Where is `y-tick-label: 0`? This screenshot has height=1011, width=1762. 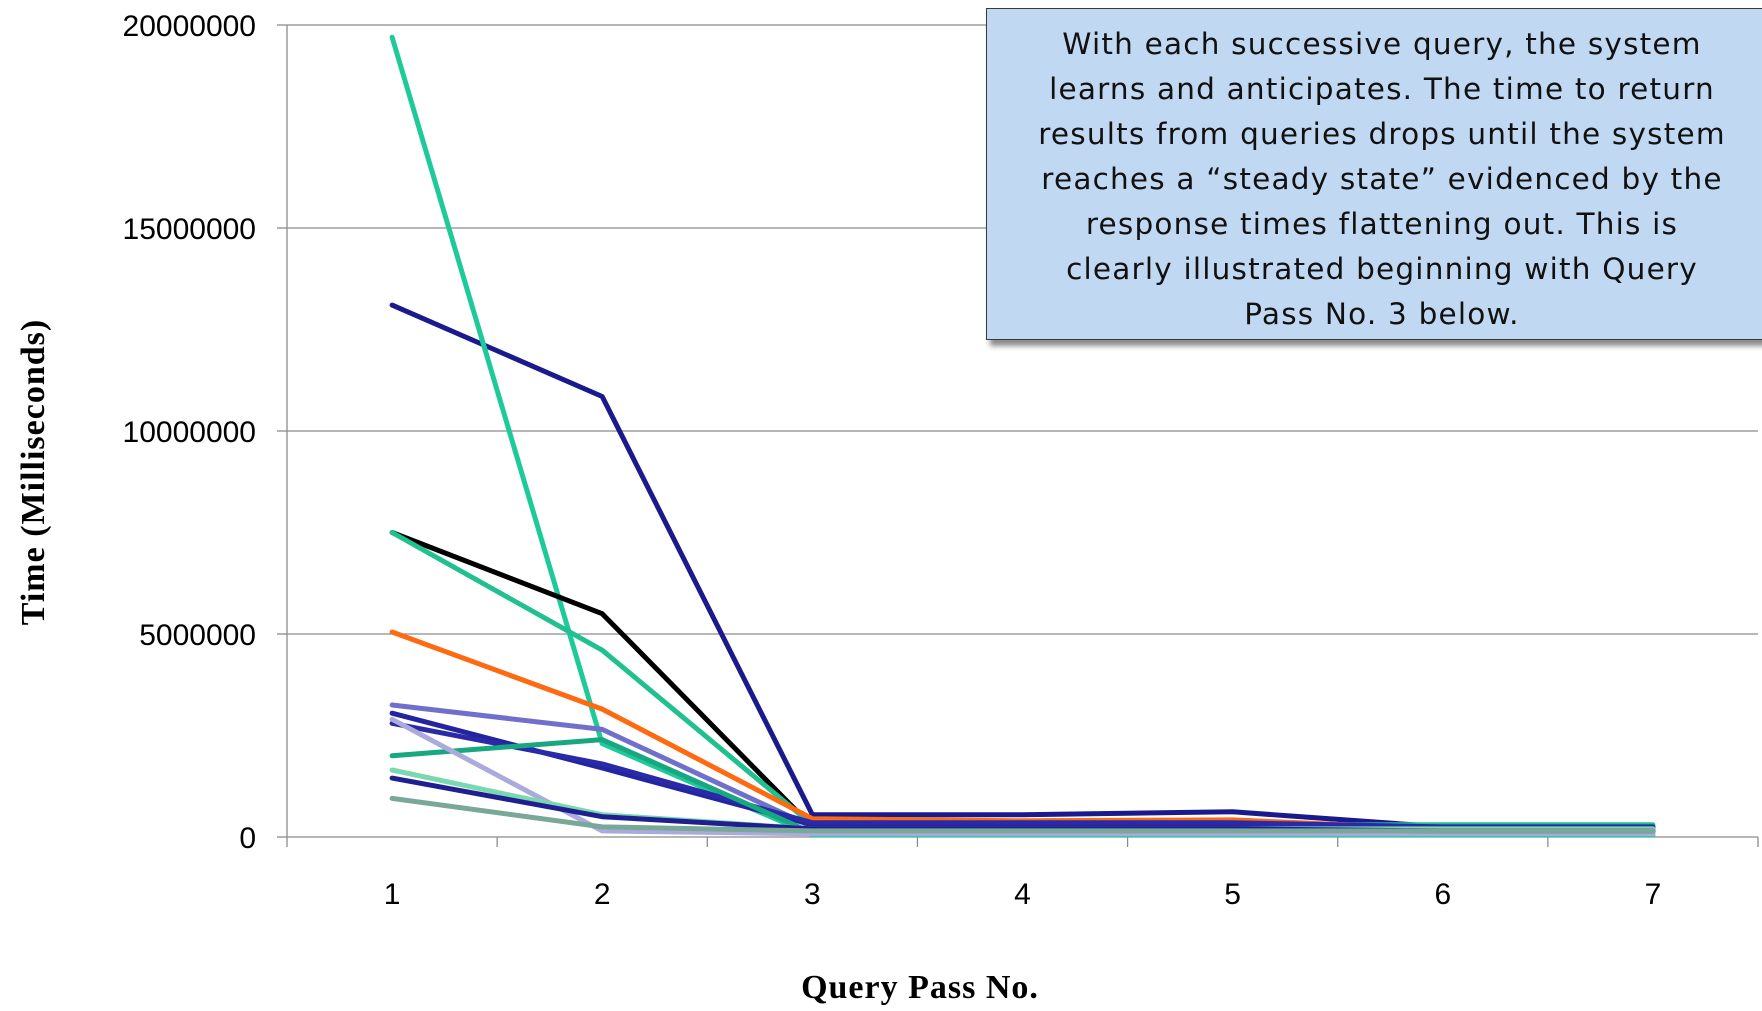 y-tick-label: 0 is located at coordinates (247, 838).